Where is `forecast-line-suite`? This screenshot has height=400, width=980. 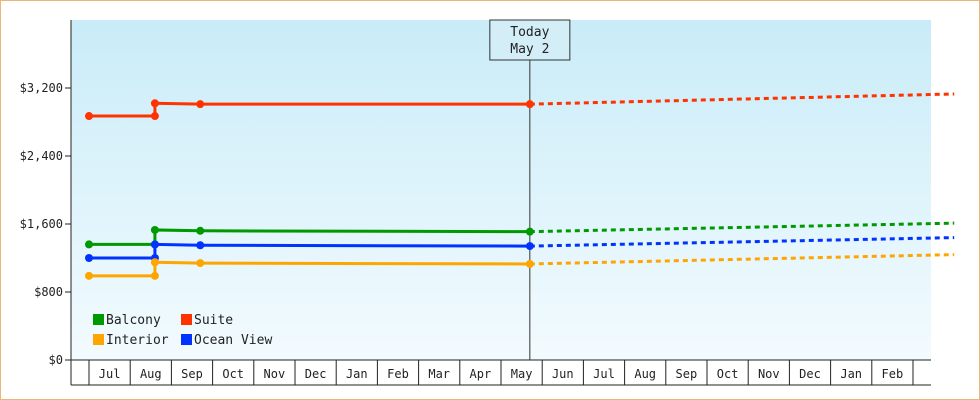 forecast-line-suite is located at coordinates (742, 99).